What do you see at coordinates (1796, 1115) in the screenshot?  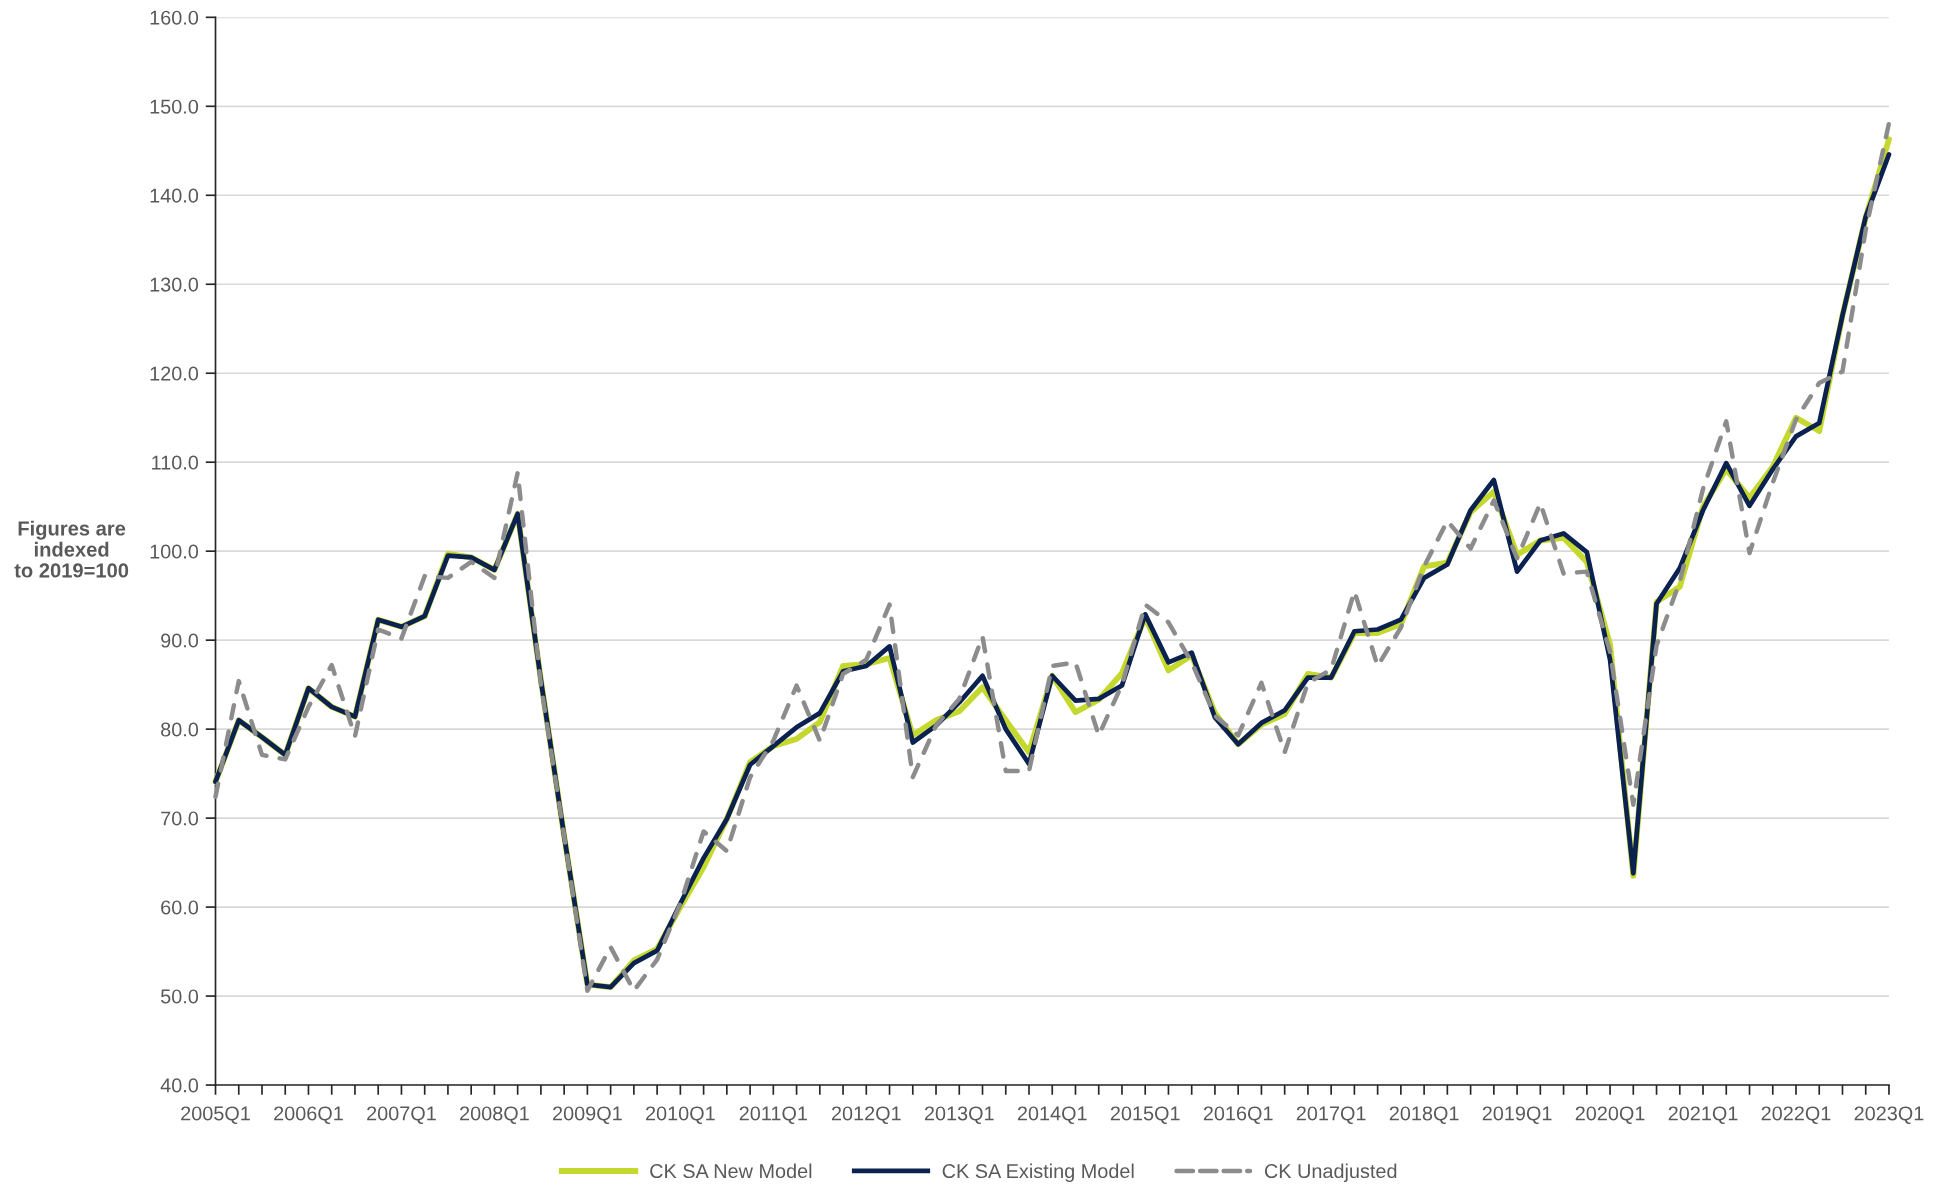 I see `x-tick-label: 2022Q1` at bounding box center [1796, 1115].